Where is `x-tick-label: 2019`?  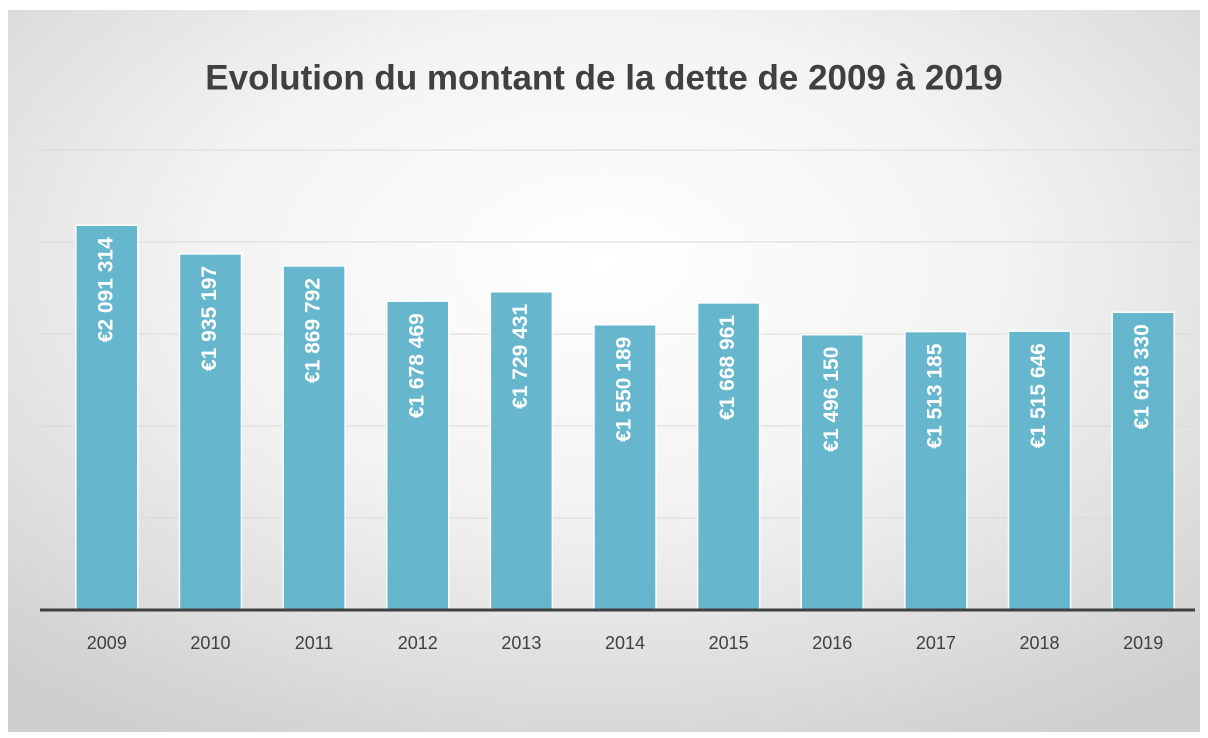
x-tick-label: 2019 is located at coordinates (1143, 643).